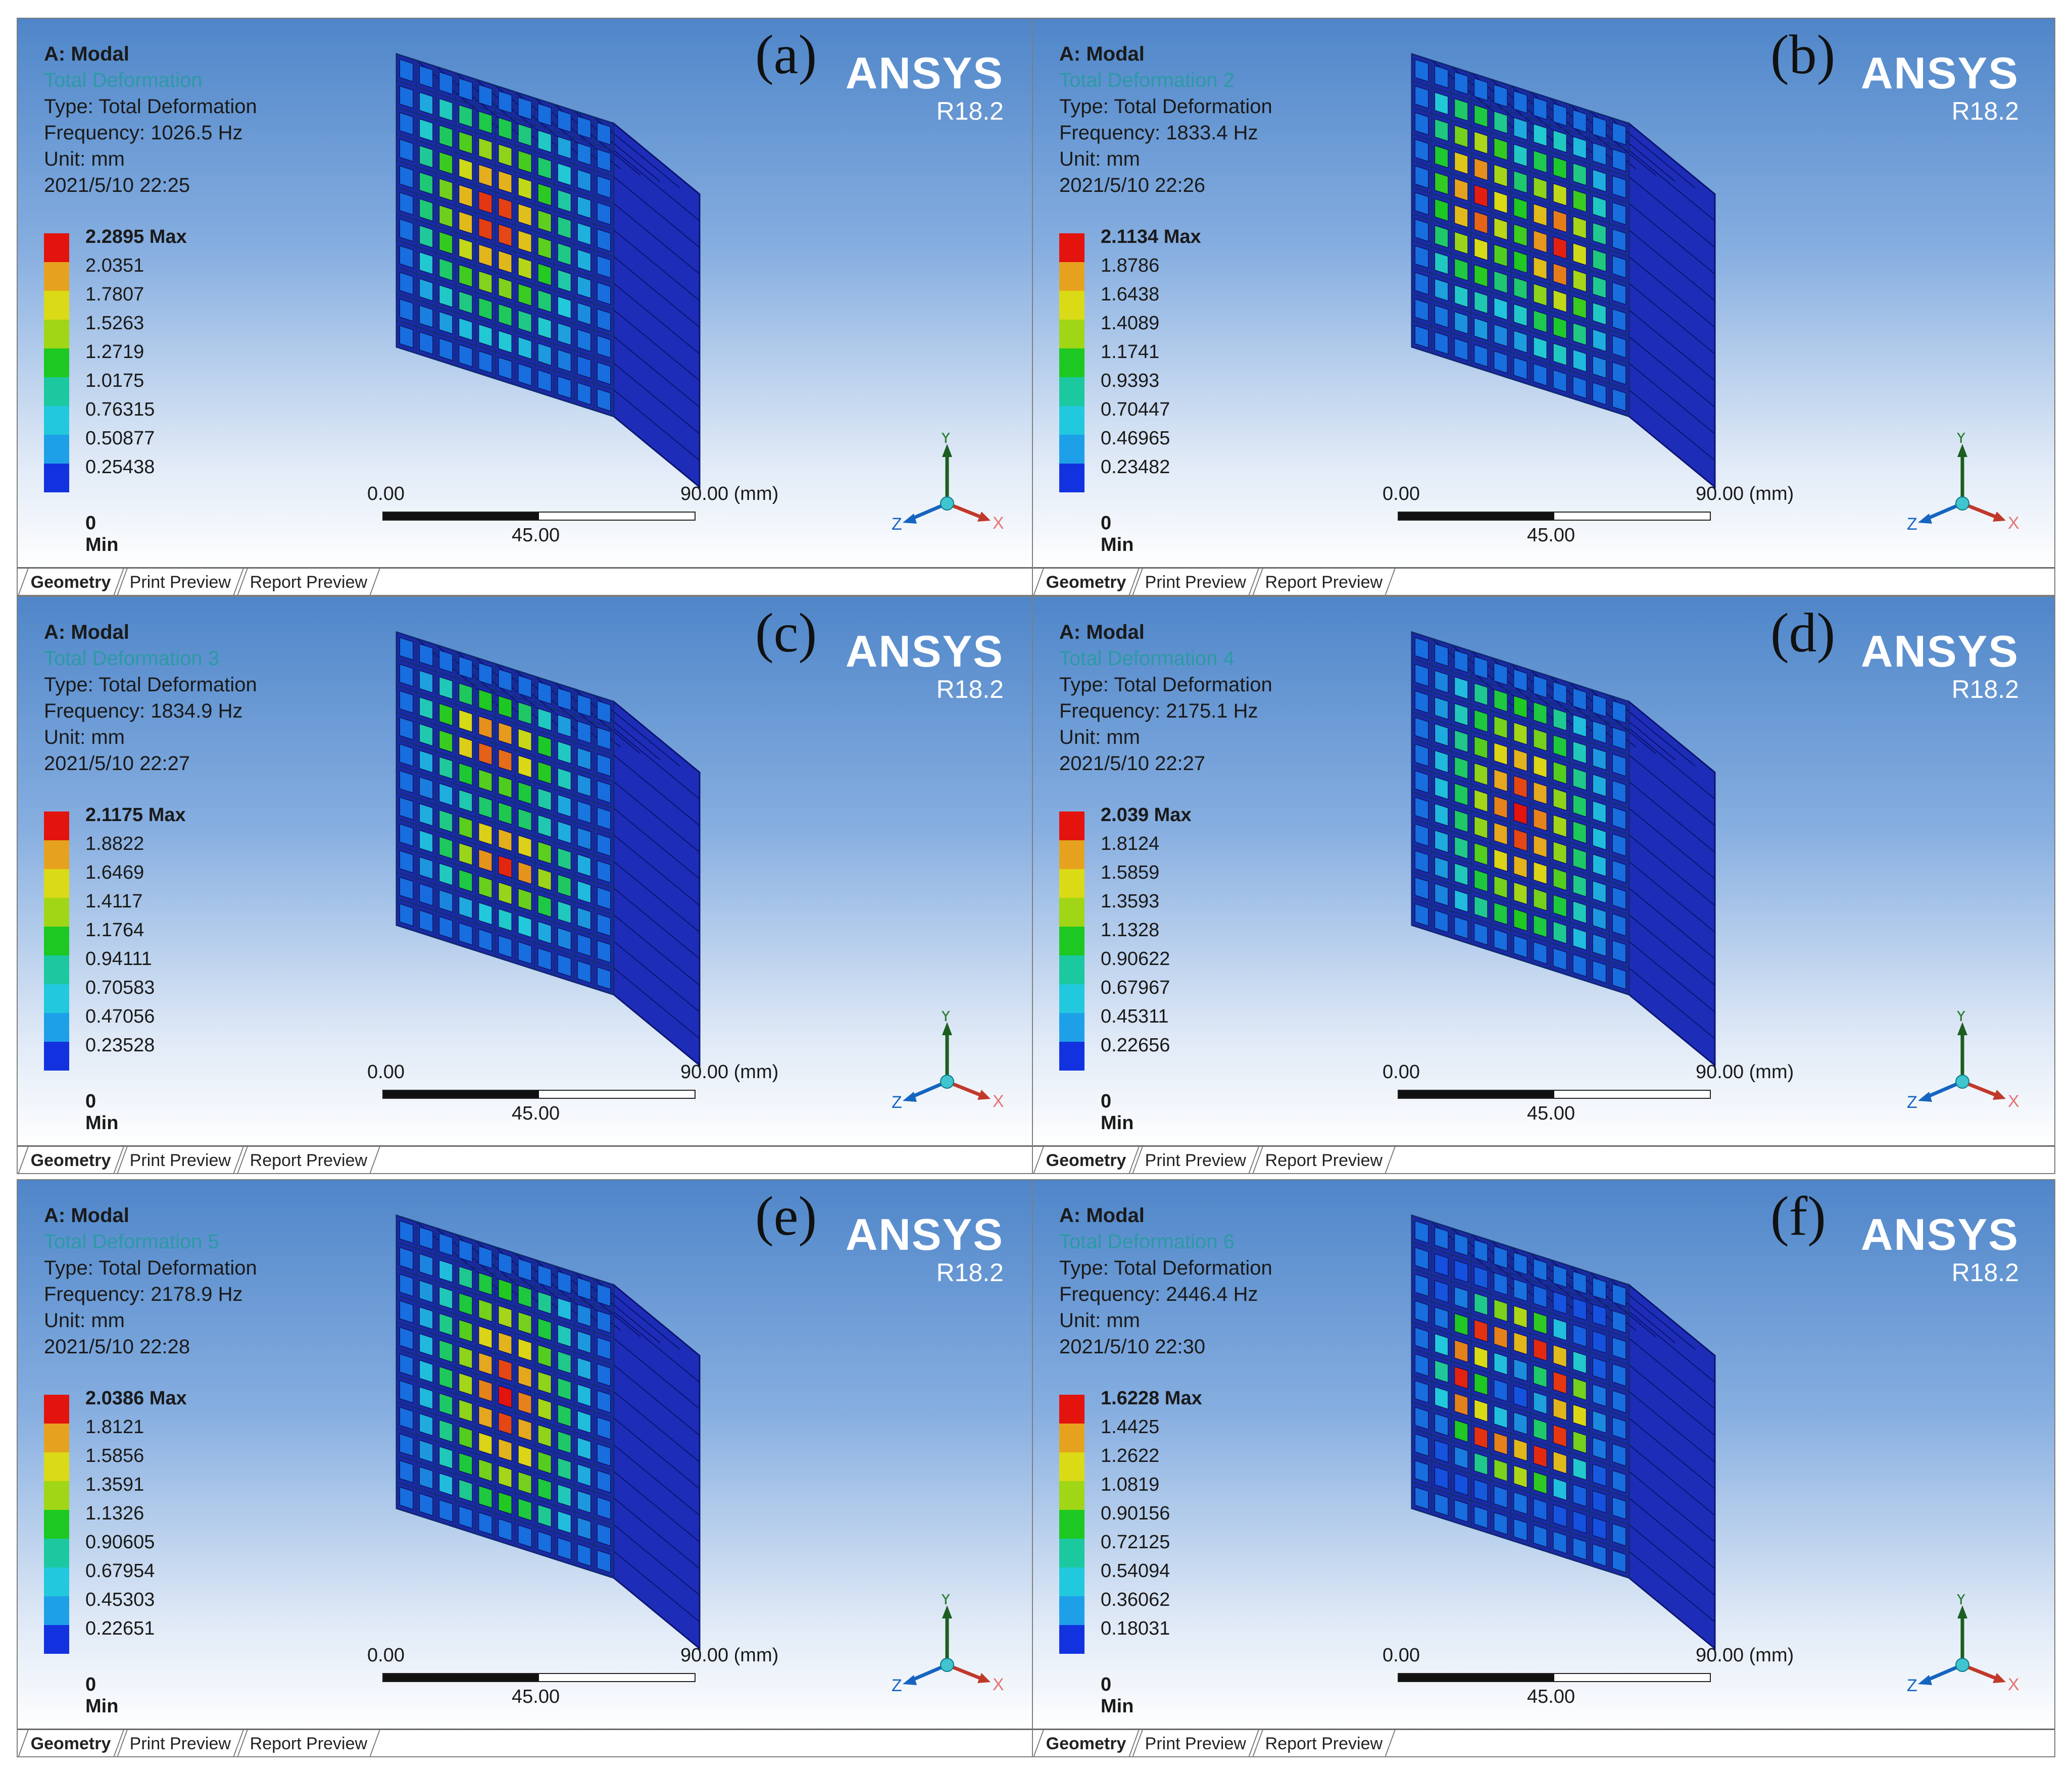 The image size is (2072, 1775). Describe the element at coordinates (1580, 1680) in the screenshot. I see `scale-bar: 0.00 90.00 (mm) 45.00` at that location.